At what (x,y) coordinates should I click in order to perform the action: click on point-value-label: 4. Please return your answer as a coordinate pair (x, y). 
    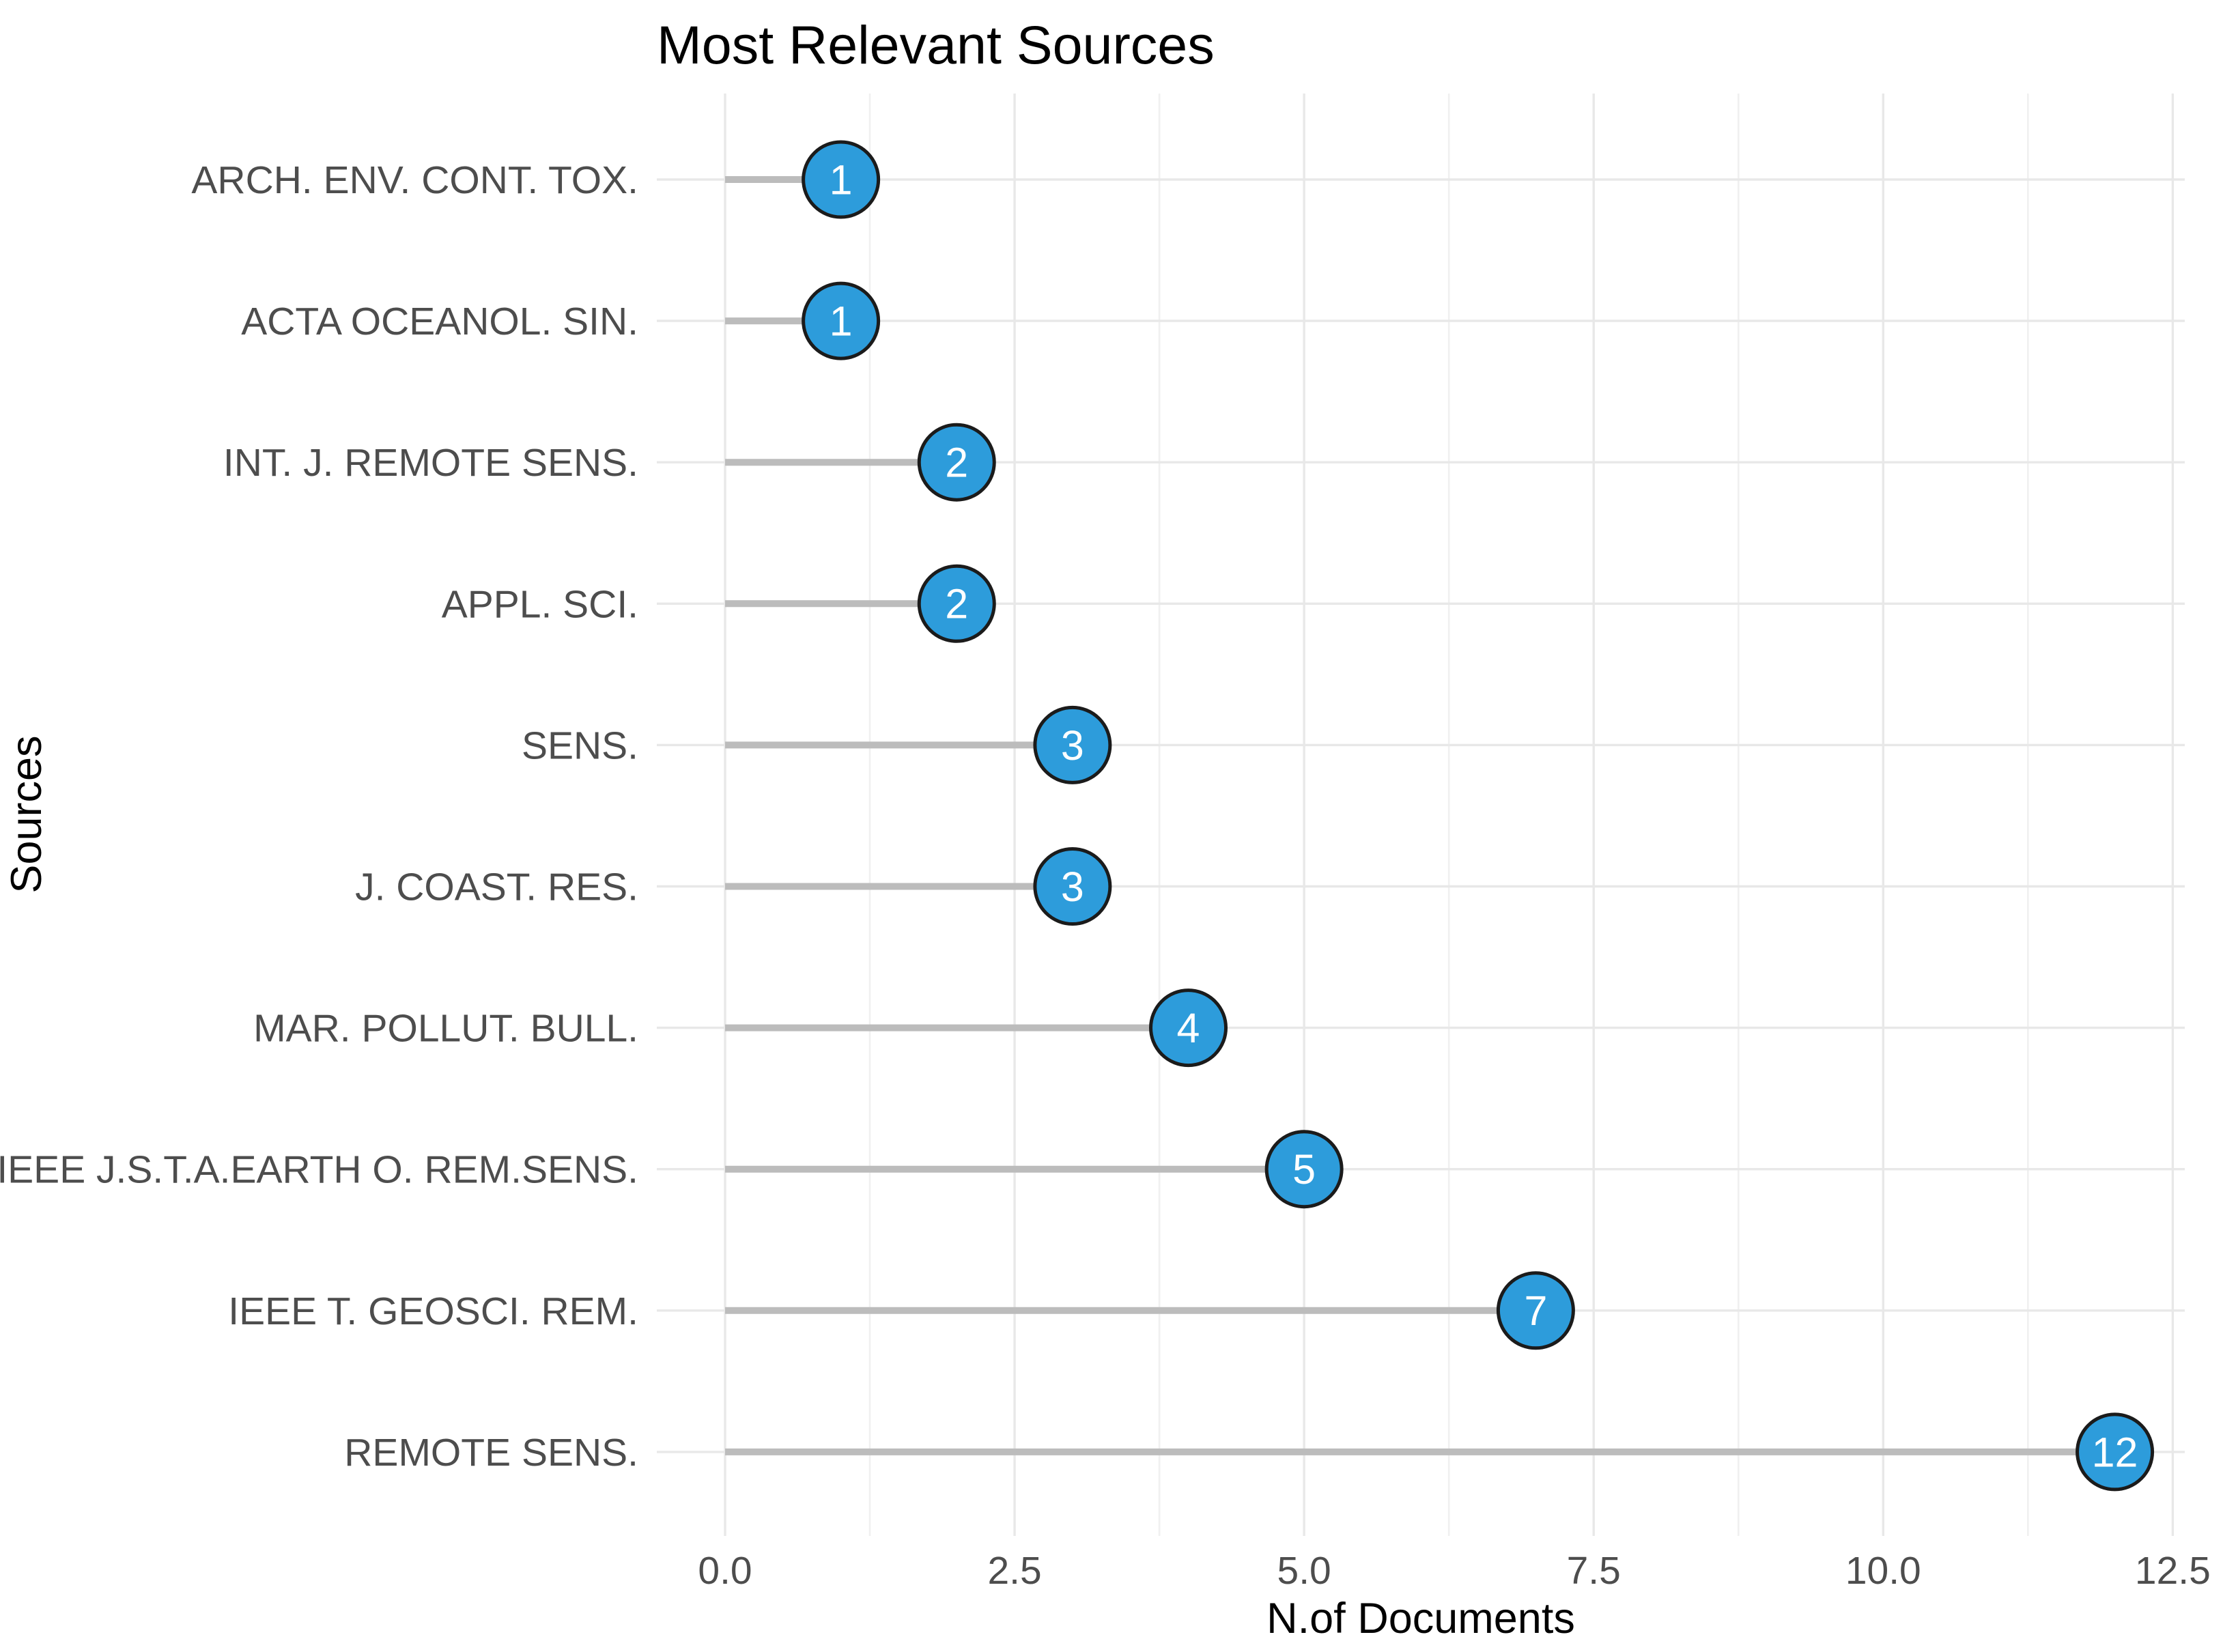
    Looking at the image, I should click on (1188, 1028).